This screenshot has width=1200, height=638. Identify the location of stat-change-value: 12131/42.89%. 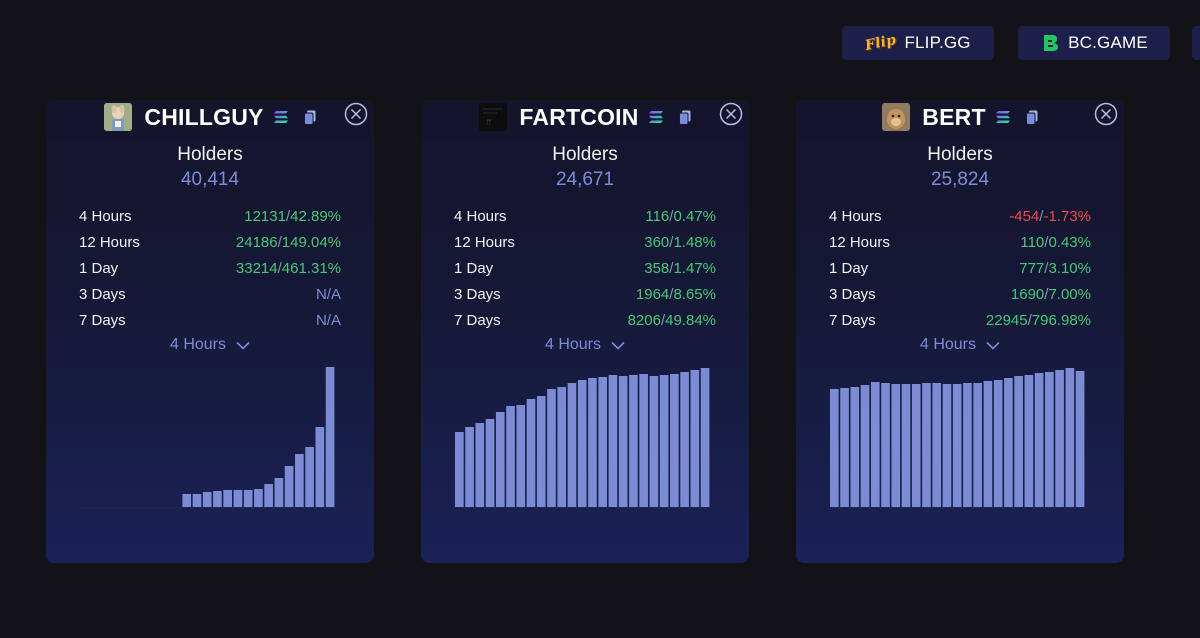
(292, 217).